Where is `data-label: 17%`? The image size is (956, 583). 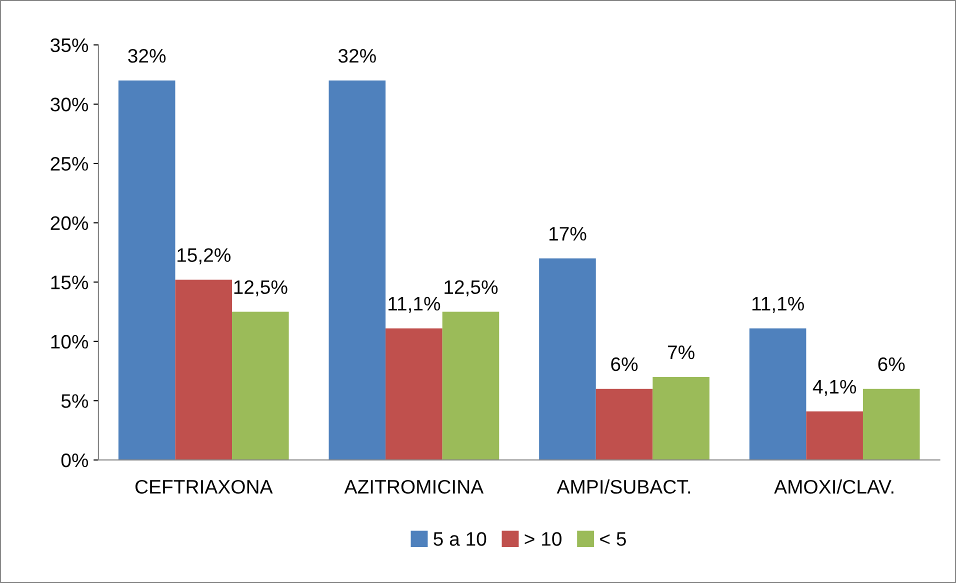
data-label: 17% is located at coordinates (568, 233).